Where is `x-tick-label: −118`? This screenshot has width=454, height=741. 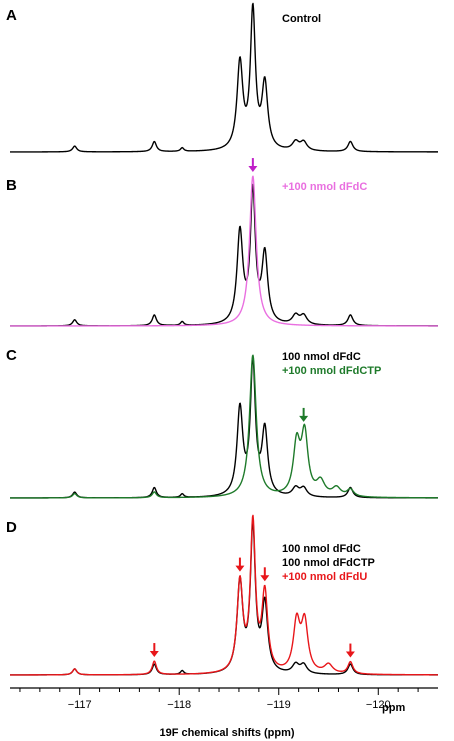 x-tick-label: −118 is located at coordinates (179, 705).